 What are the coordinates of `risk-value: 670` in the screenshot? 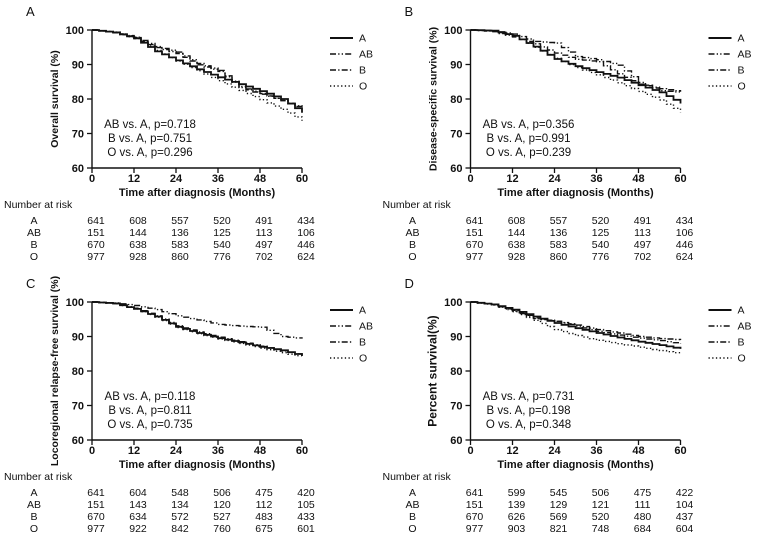 It's located at (96, 245).